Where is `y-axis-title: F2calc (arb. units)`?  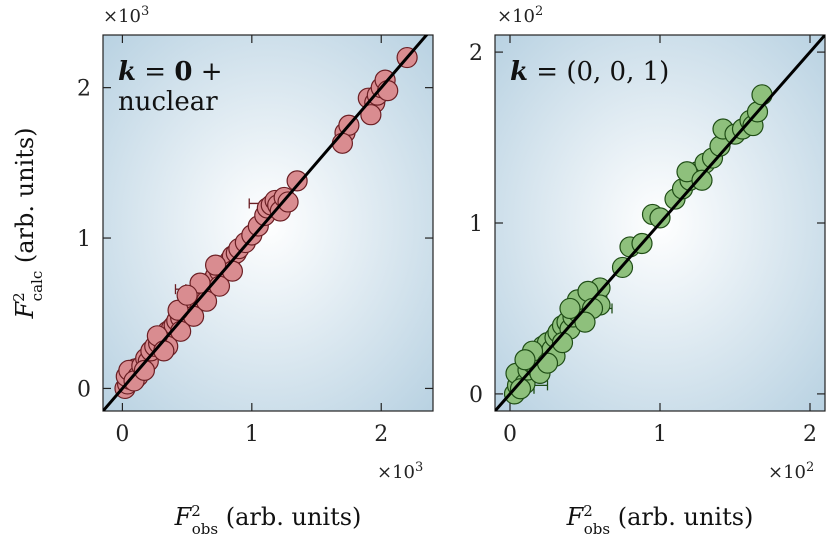
y-axis-title: F2calc (arb. units) is located at coordinates (28, 223).